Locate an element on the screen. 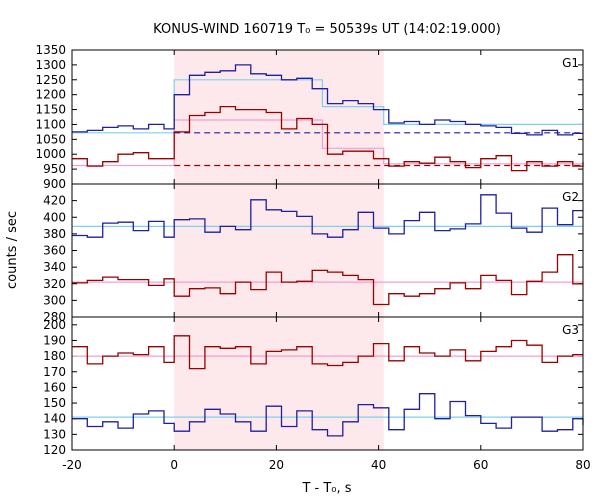  series-line-g1-red is located at coordinates (328, 138).